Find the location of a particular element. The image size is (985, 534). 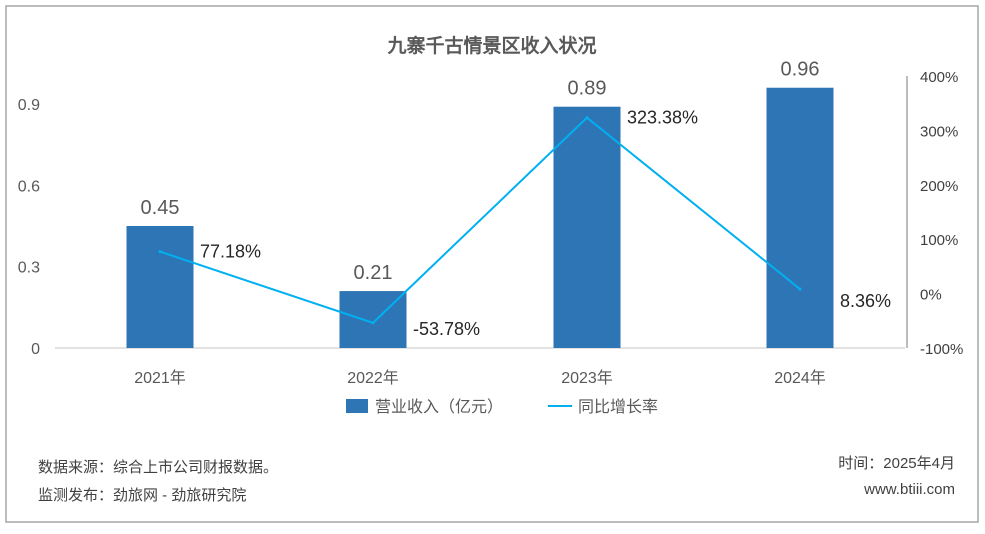

line-data-label: -53.78% is located at coordinates (446, 329).